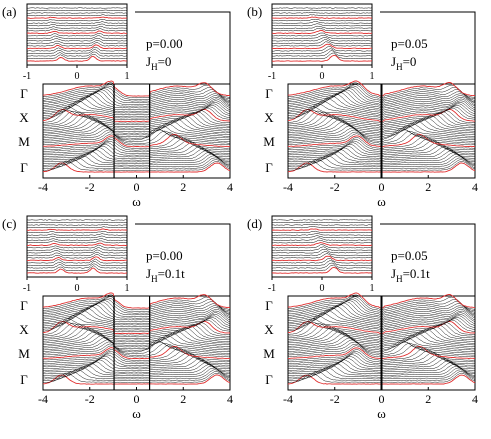  What do you see at coordinates (254, 223) in the screenshot?
I see `panel-label: (d)` at bounding box center [254, 223].